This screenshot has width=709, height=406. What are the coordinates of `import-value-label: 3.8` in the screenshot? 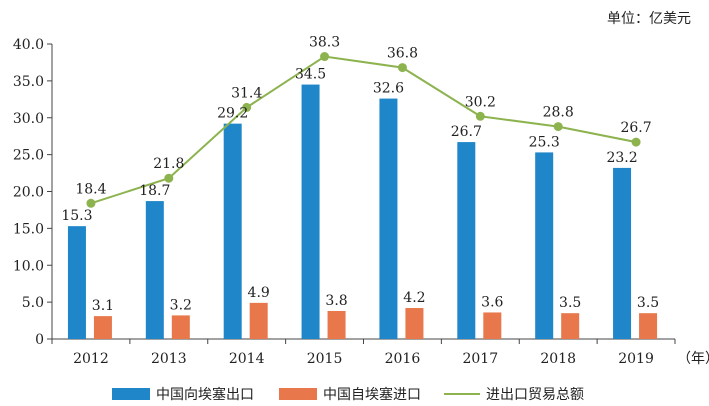 It's located at (336, 301).